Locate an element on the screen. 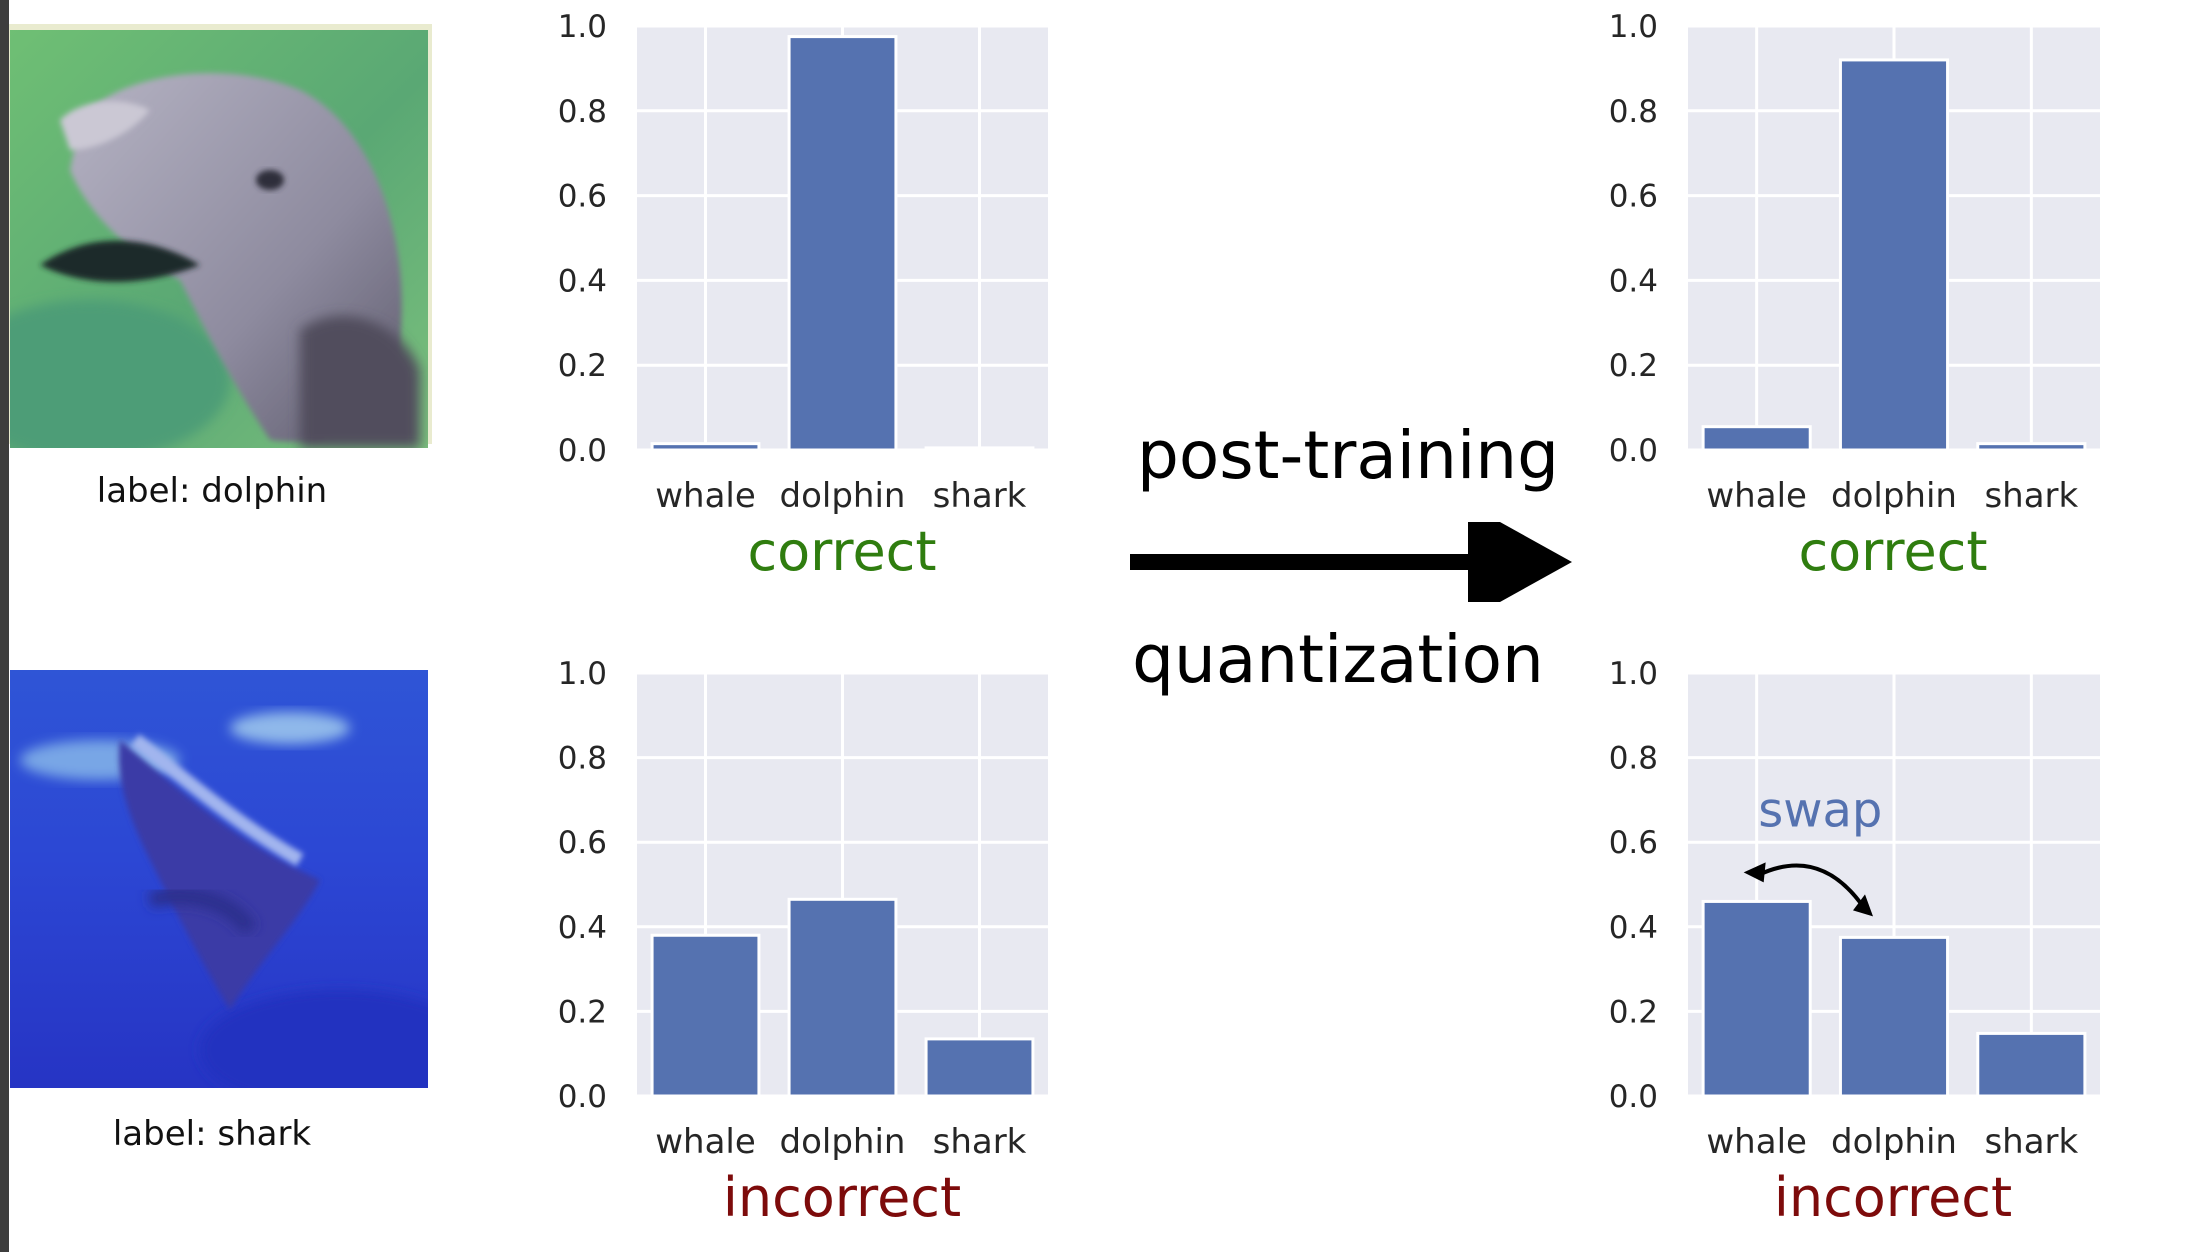 The width and height of the screenshot is (2186, 1256). post-training-text: post-training is located at coordinates (1348, 455).